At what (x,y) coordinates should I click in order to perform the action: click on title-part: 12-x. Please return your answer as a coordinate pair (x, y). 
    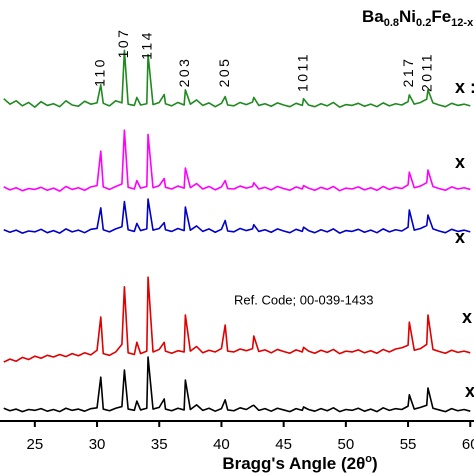
    Looking at the image, I should click on (462, 23).